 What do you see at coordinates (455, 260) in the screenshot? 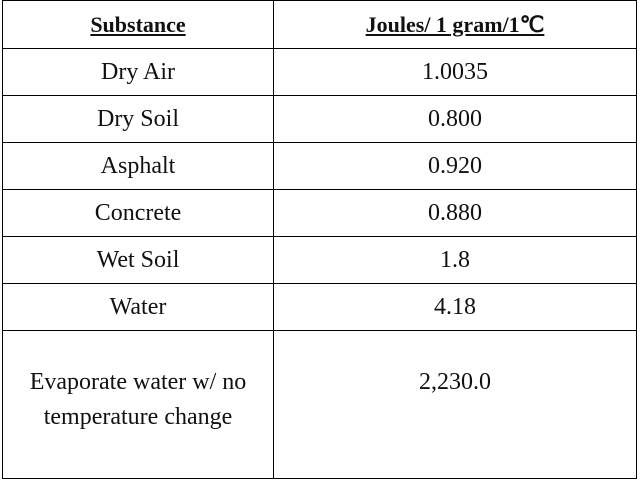
I see `value-cell: 1.8` at bounding box center [455, 260].